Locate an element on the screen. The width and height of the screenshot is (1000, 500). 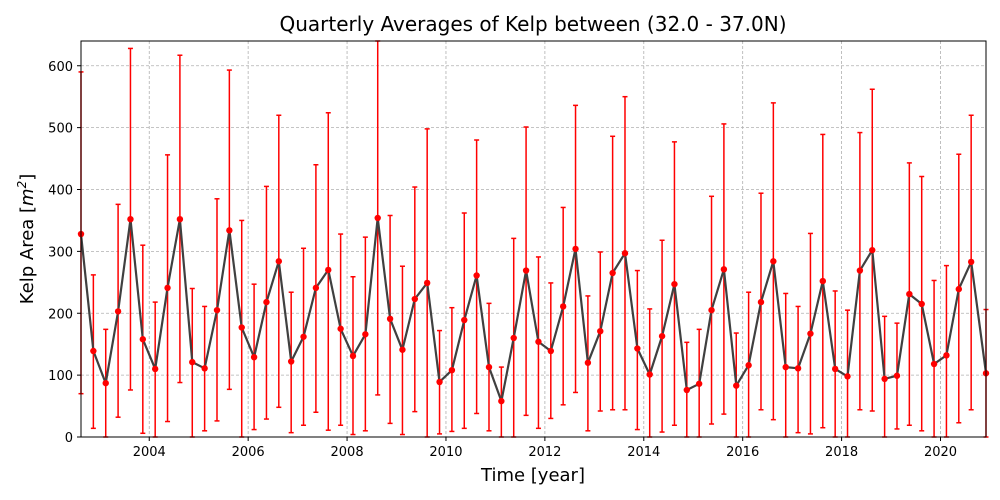
x-tick-label-0: 2004 is located at coordinates (149, 452).